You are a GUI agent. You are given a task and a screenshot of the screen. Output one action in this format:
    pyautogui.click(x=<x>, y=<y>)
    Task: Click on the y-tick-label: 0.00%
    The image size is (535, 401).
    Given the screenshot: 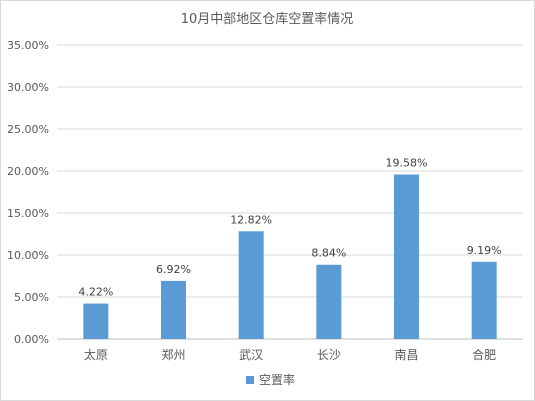 What is the action you would take?
    pyautogui.click(x=31, y=339)
    